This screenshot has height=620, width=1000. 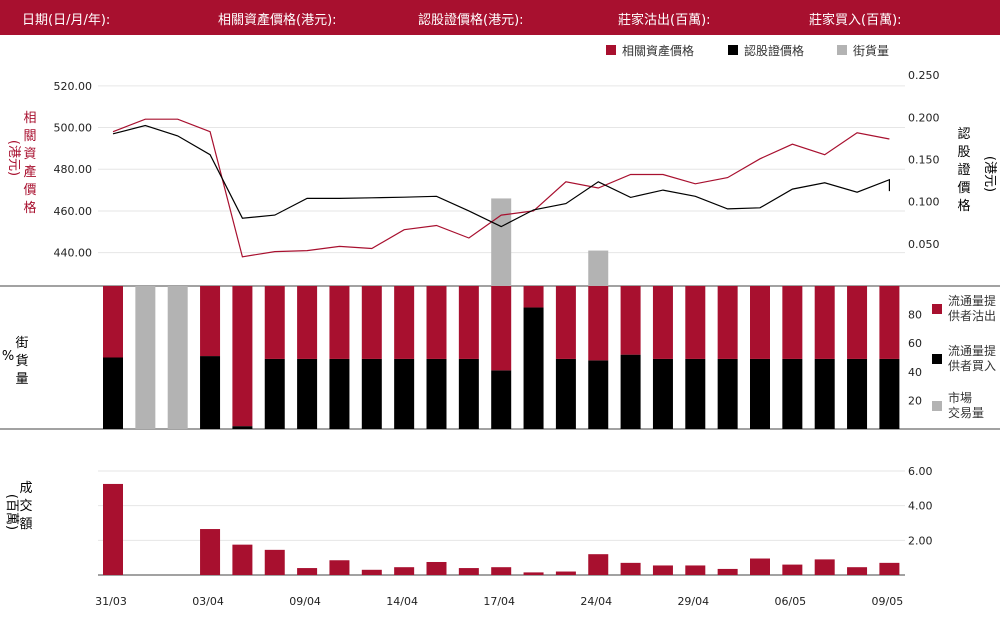 What do you see at coordinates (25, 506) in the screenshot?
I see `turnover-axis-title-char: 交` at bounding box center [25, 506].